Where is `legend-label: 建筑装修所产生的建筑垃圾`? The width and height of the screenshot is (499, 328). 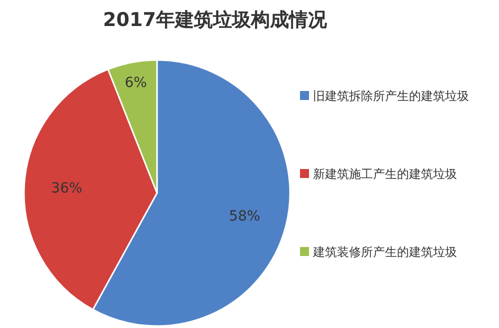
legend-label: 建筑装修所产生的建筑垃圾 is located at coordinates (384, 252).